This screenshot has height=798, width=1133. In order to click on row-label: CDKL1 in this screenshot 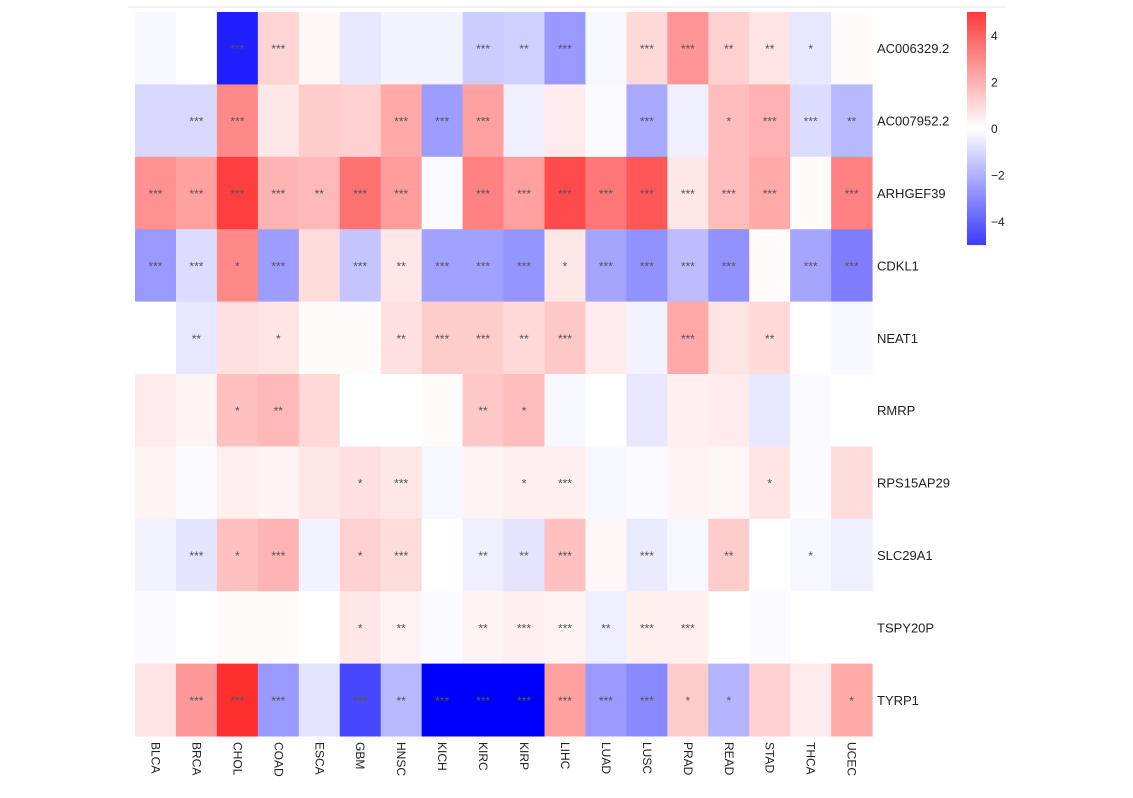, I will do `click(898, 265)`.